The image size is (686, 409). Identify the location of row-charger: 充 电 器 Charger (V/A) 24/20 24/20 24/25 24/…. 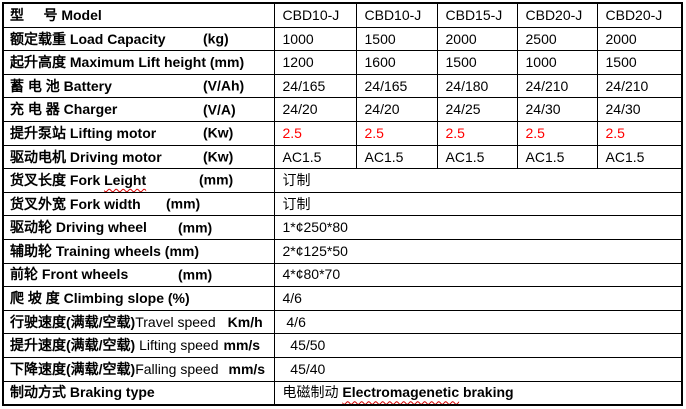
(342, 109).